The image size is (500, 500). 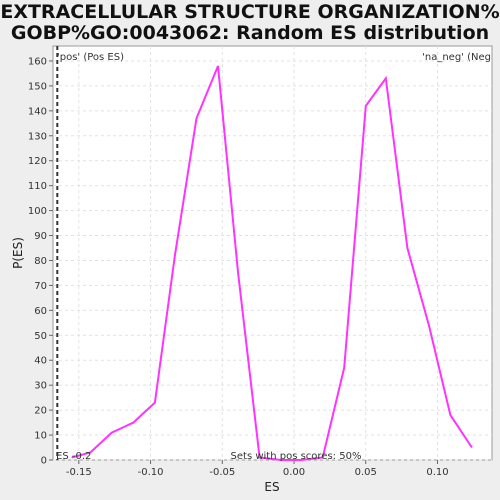 What do you see at coordinates (296, 456) in the screenshot?
I see `sets-annotation: Sets with pos scores: 50%` at bounding box center [296, 456].